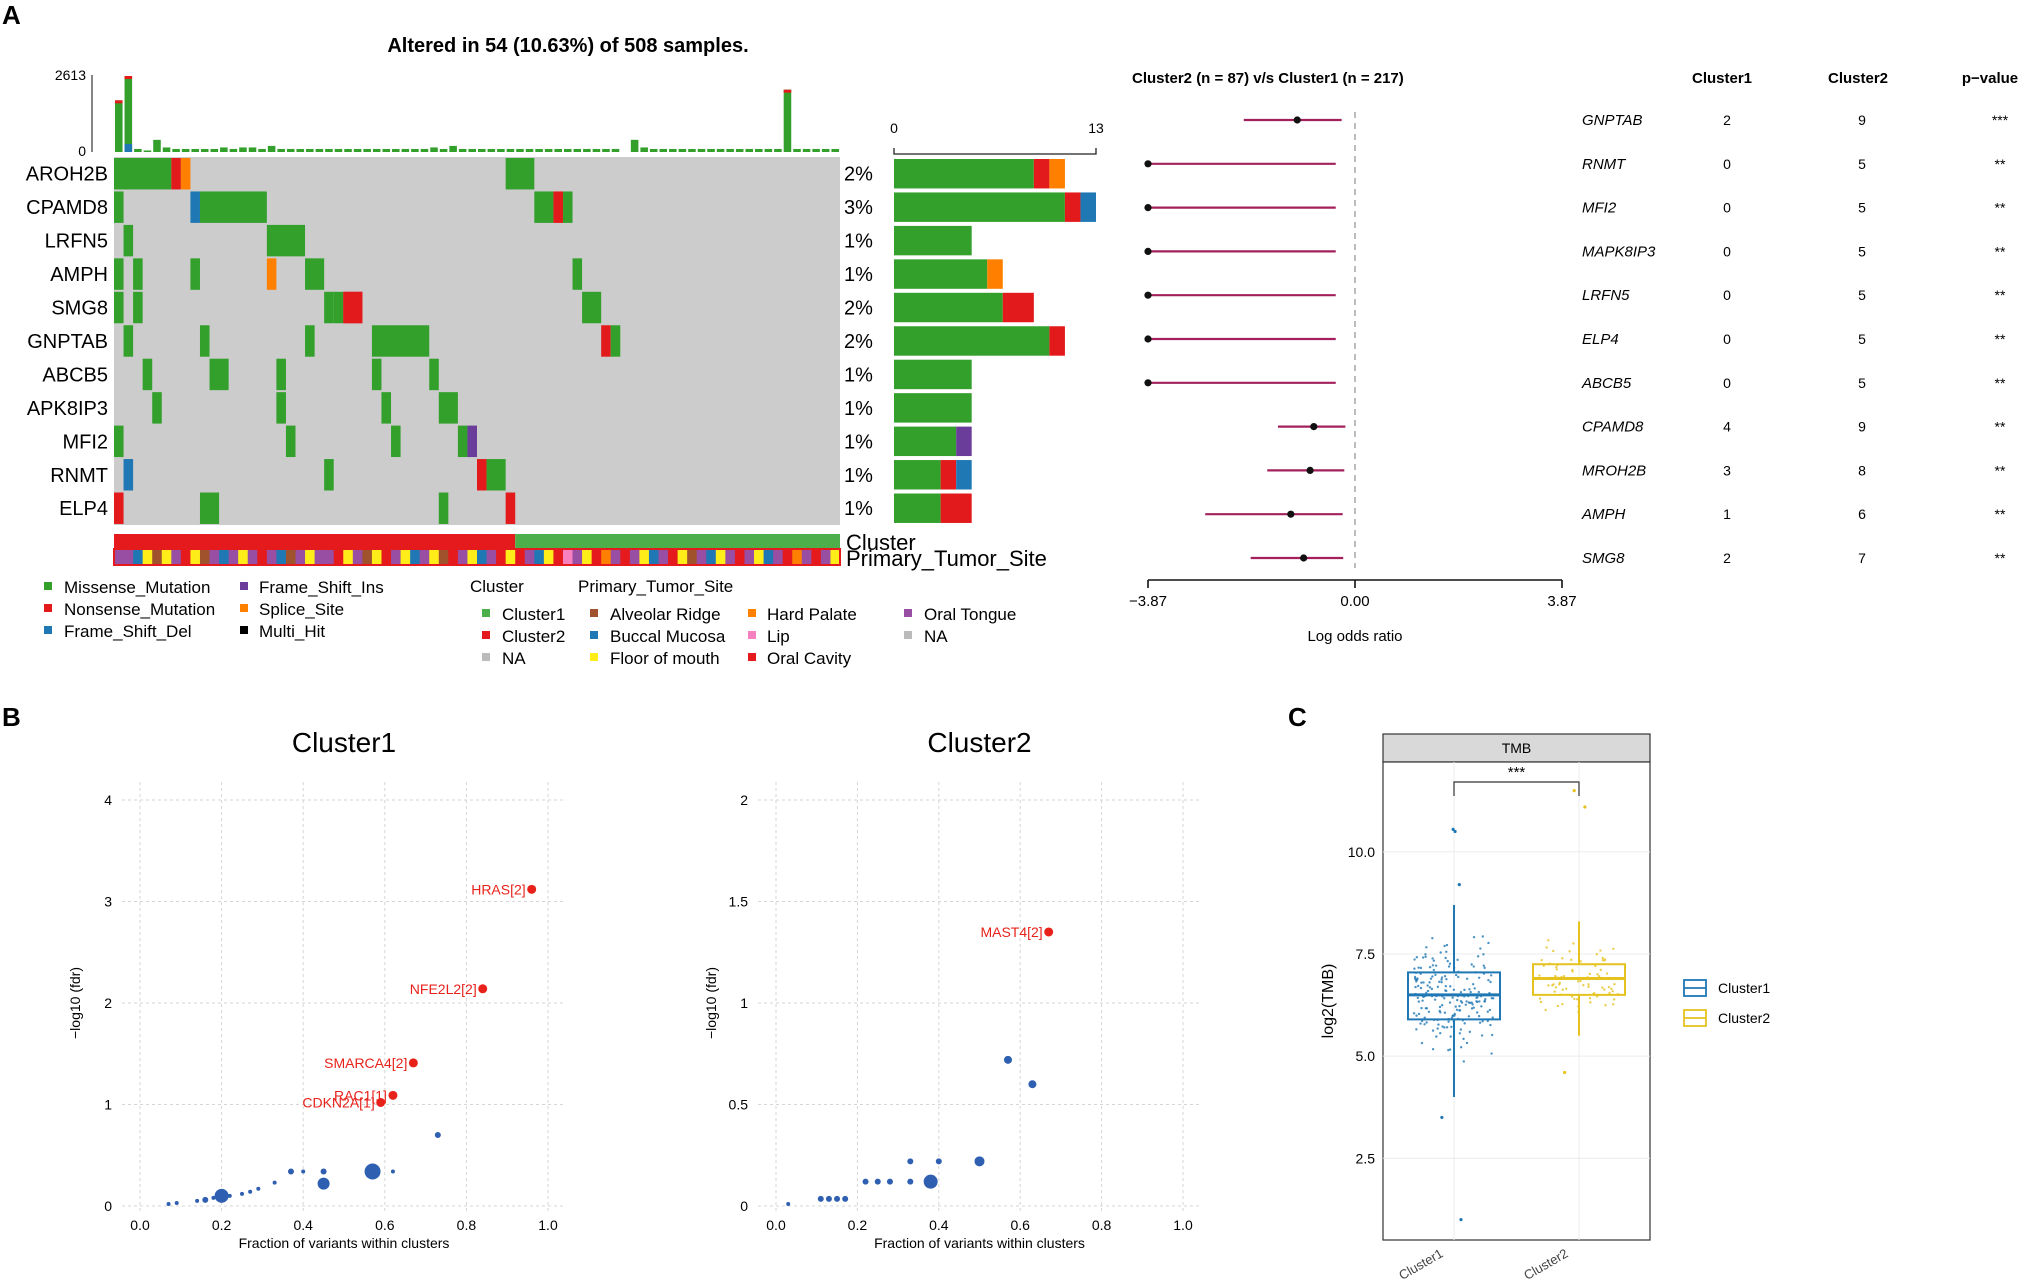 This screenshot has width=2023, height=1283. I want to click on y-tick-label: 2.5, so click(1366, 1158).